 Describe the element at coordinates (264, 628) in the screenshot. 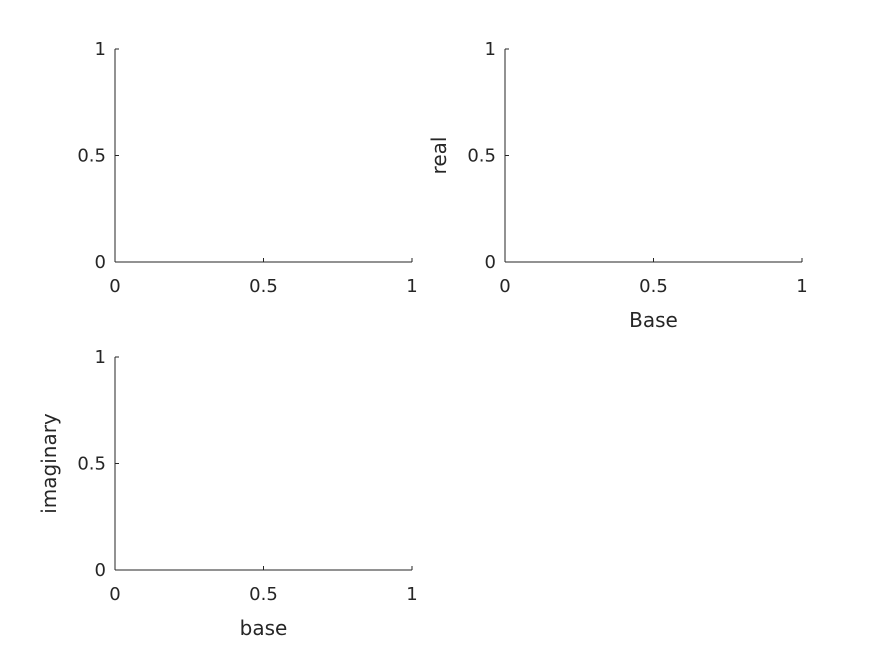

I see `x-axis-label: base` at that location.